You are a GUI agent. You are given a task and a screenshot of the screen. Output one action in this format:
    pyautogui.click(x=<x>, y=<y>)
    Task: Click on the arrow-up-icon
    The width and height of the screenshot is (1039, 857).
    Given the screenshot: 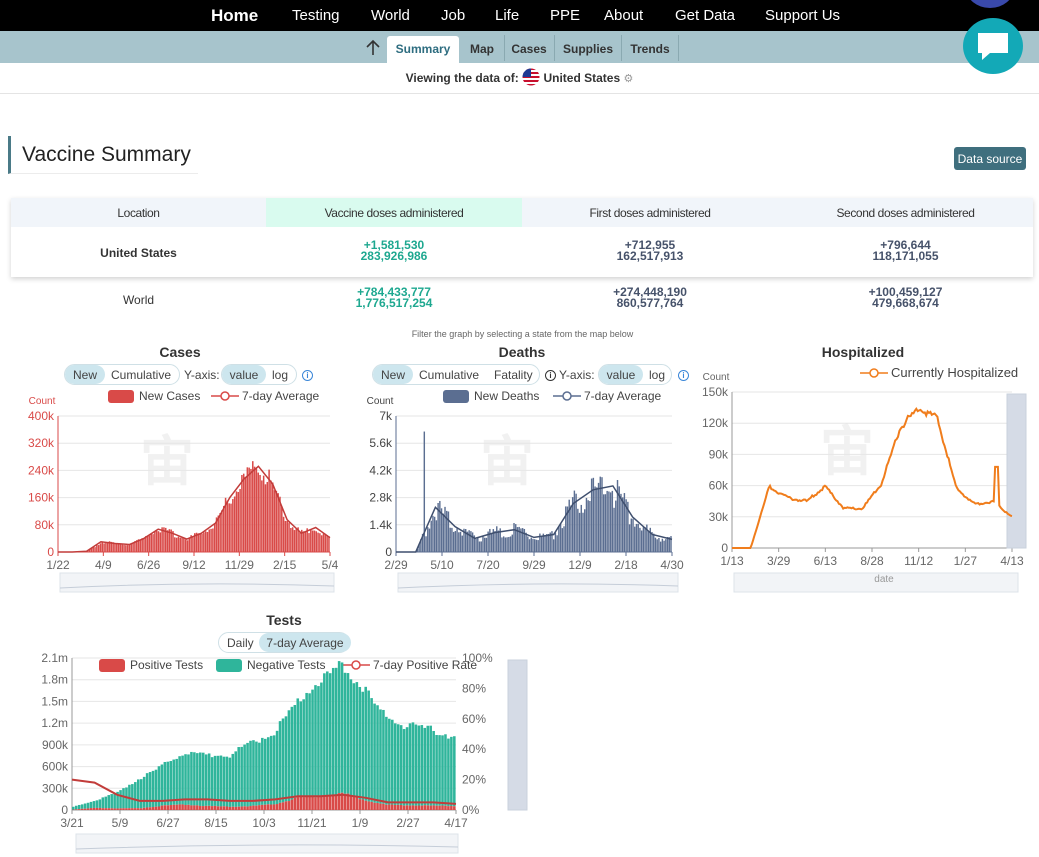 What is the action you would take?
    pyautogui.click(x=373, y=48)
    